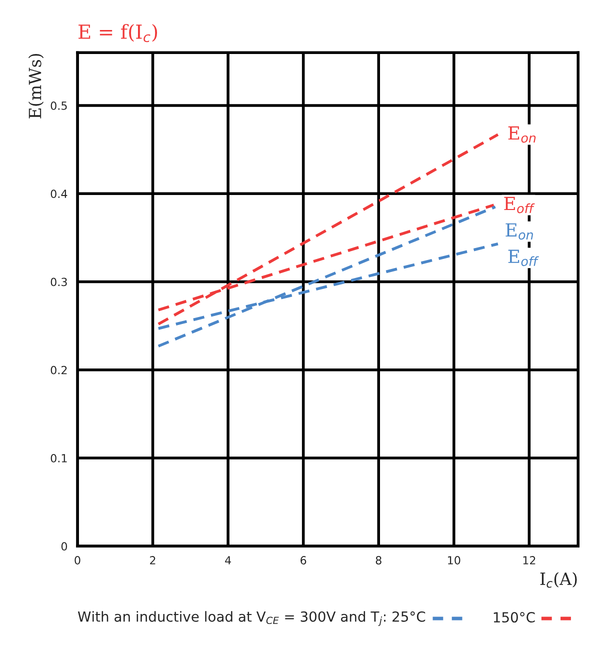  I want to click on x-tick-label: 12, so click(529, 560).